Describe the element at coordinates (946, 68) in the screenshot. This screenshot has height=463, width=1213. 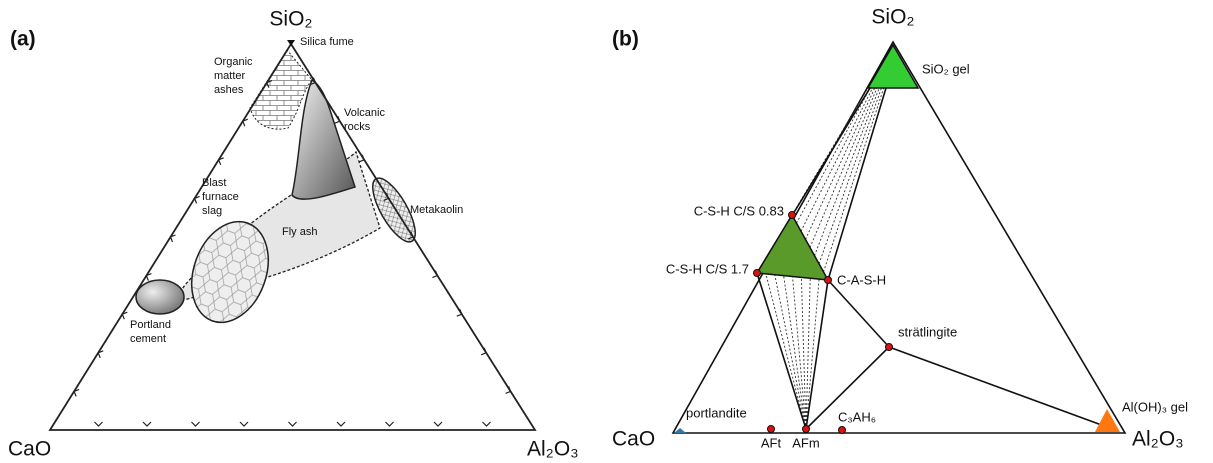
I see `label: SiO₂ gel` at that location.